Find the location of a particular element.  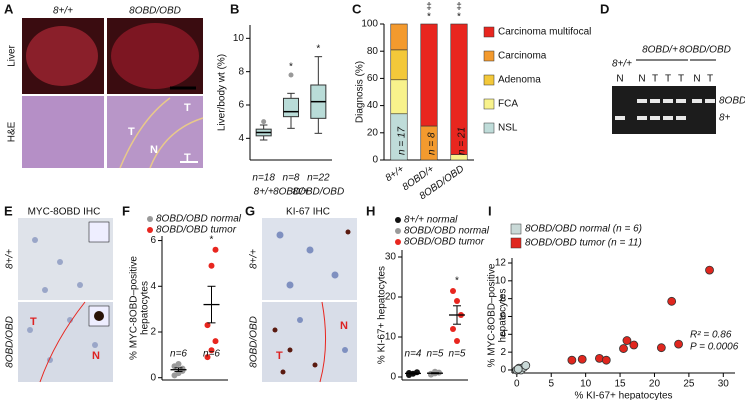

band-label: 8OBD is located at coordinates (732, 101).